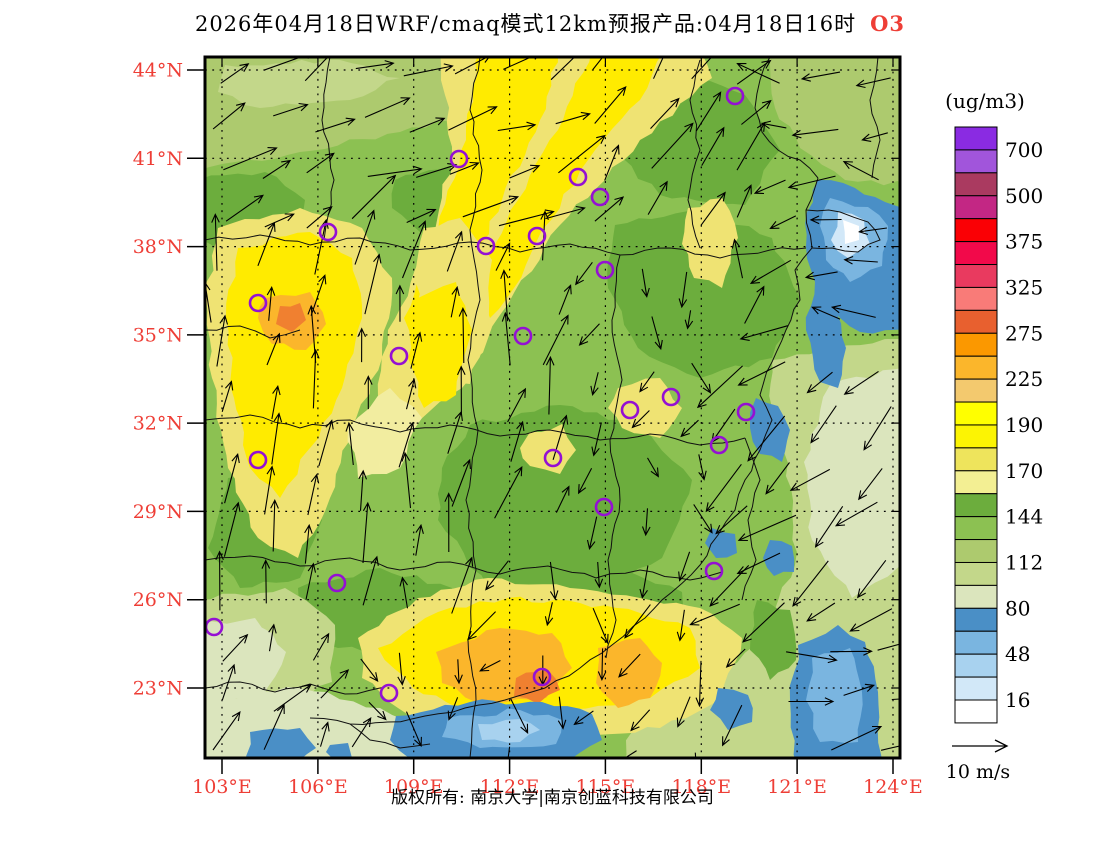 This screenshot has height=850, width=1100. What do you see at coordinates (158, 159) in the screenshot?
I see `lat-tick-label: 41°N` at bounding box center [158, 159].